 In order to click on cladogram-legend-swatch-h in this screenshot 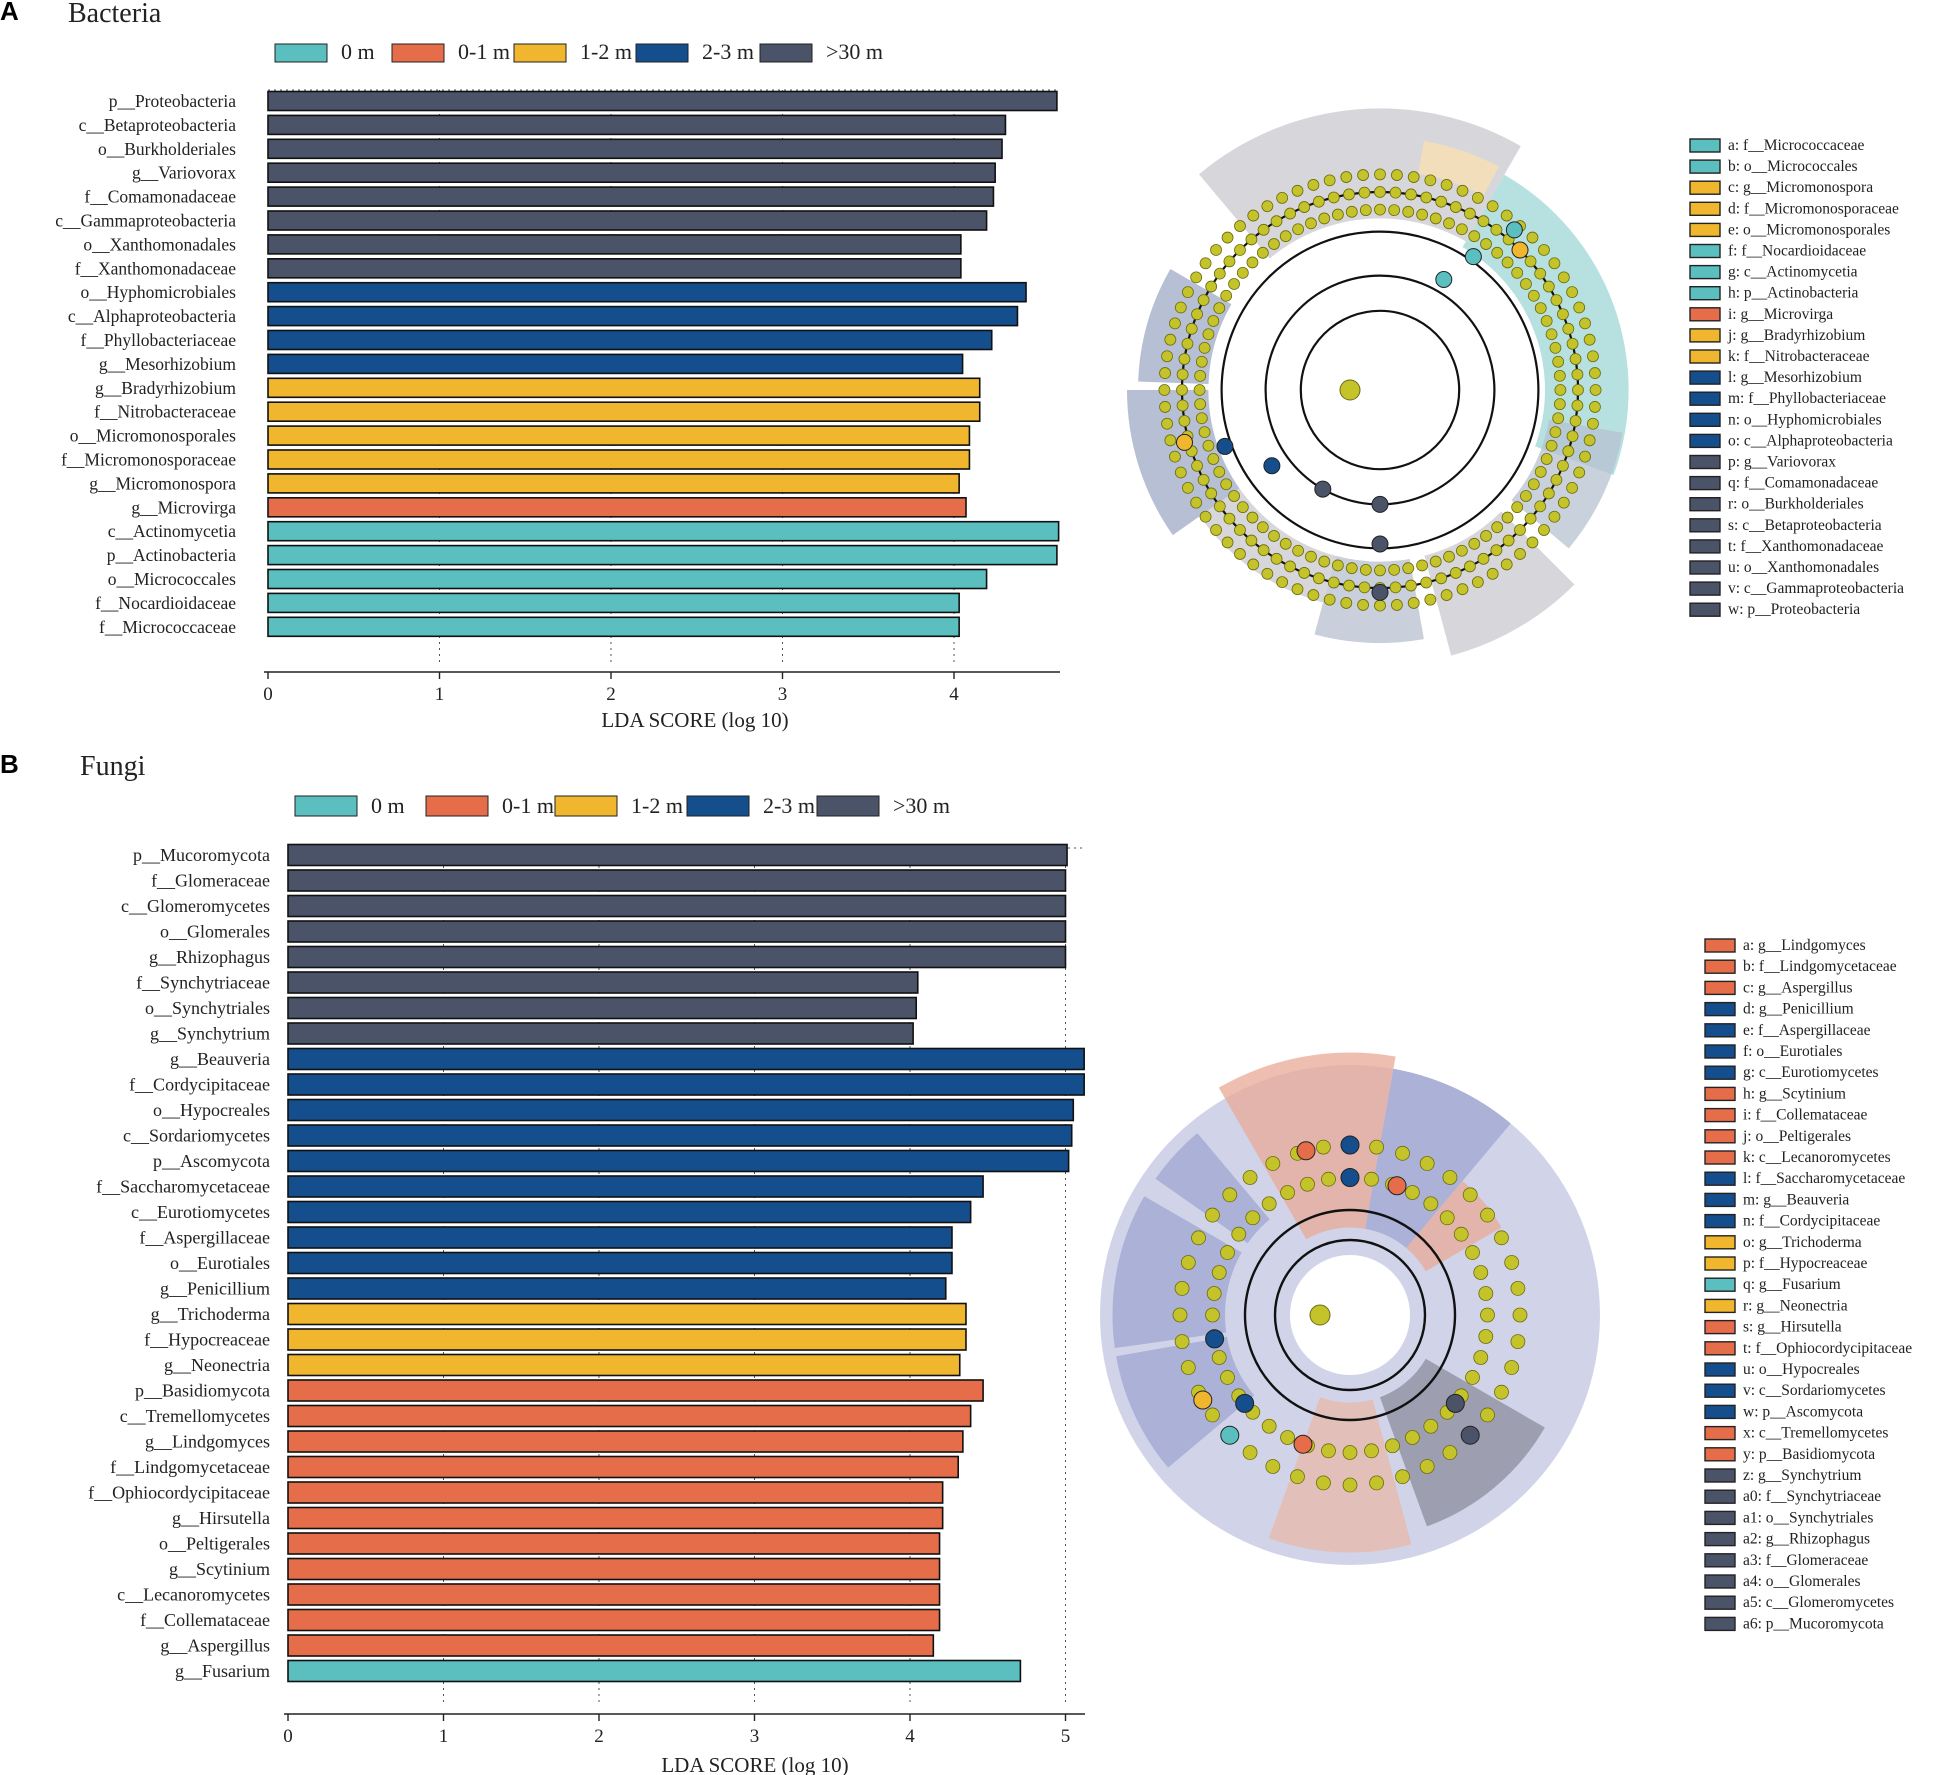, I will do `click(1720, 1094)`.